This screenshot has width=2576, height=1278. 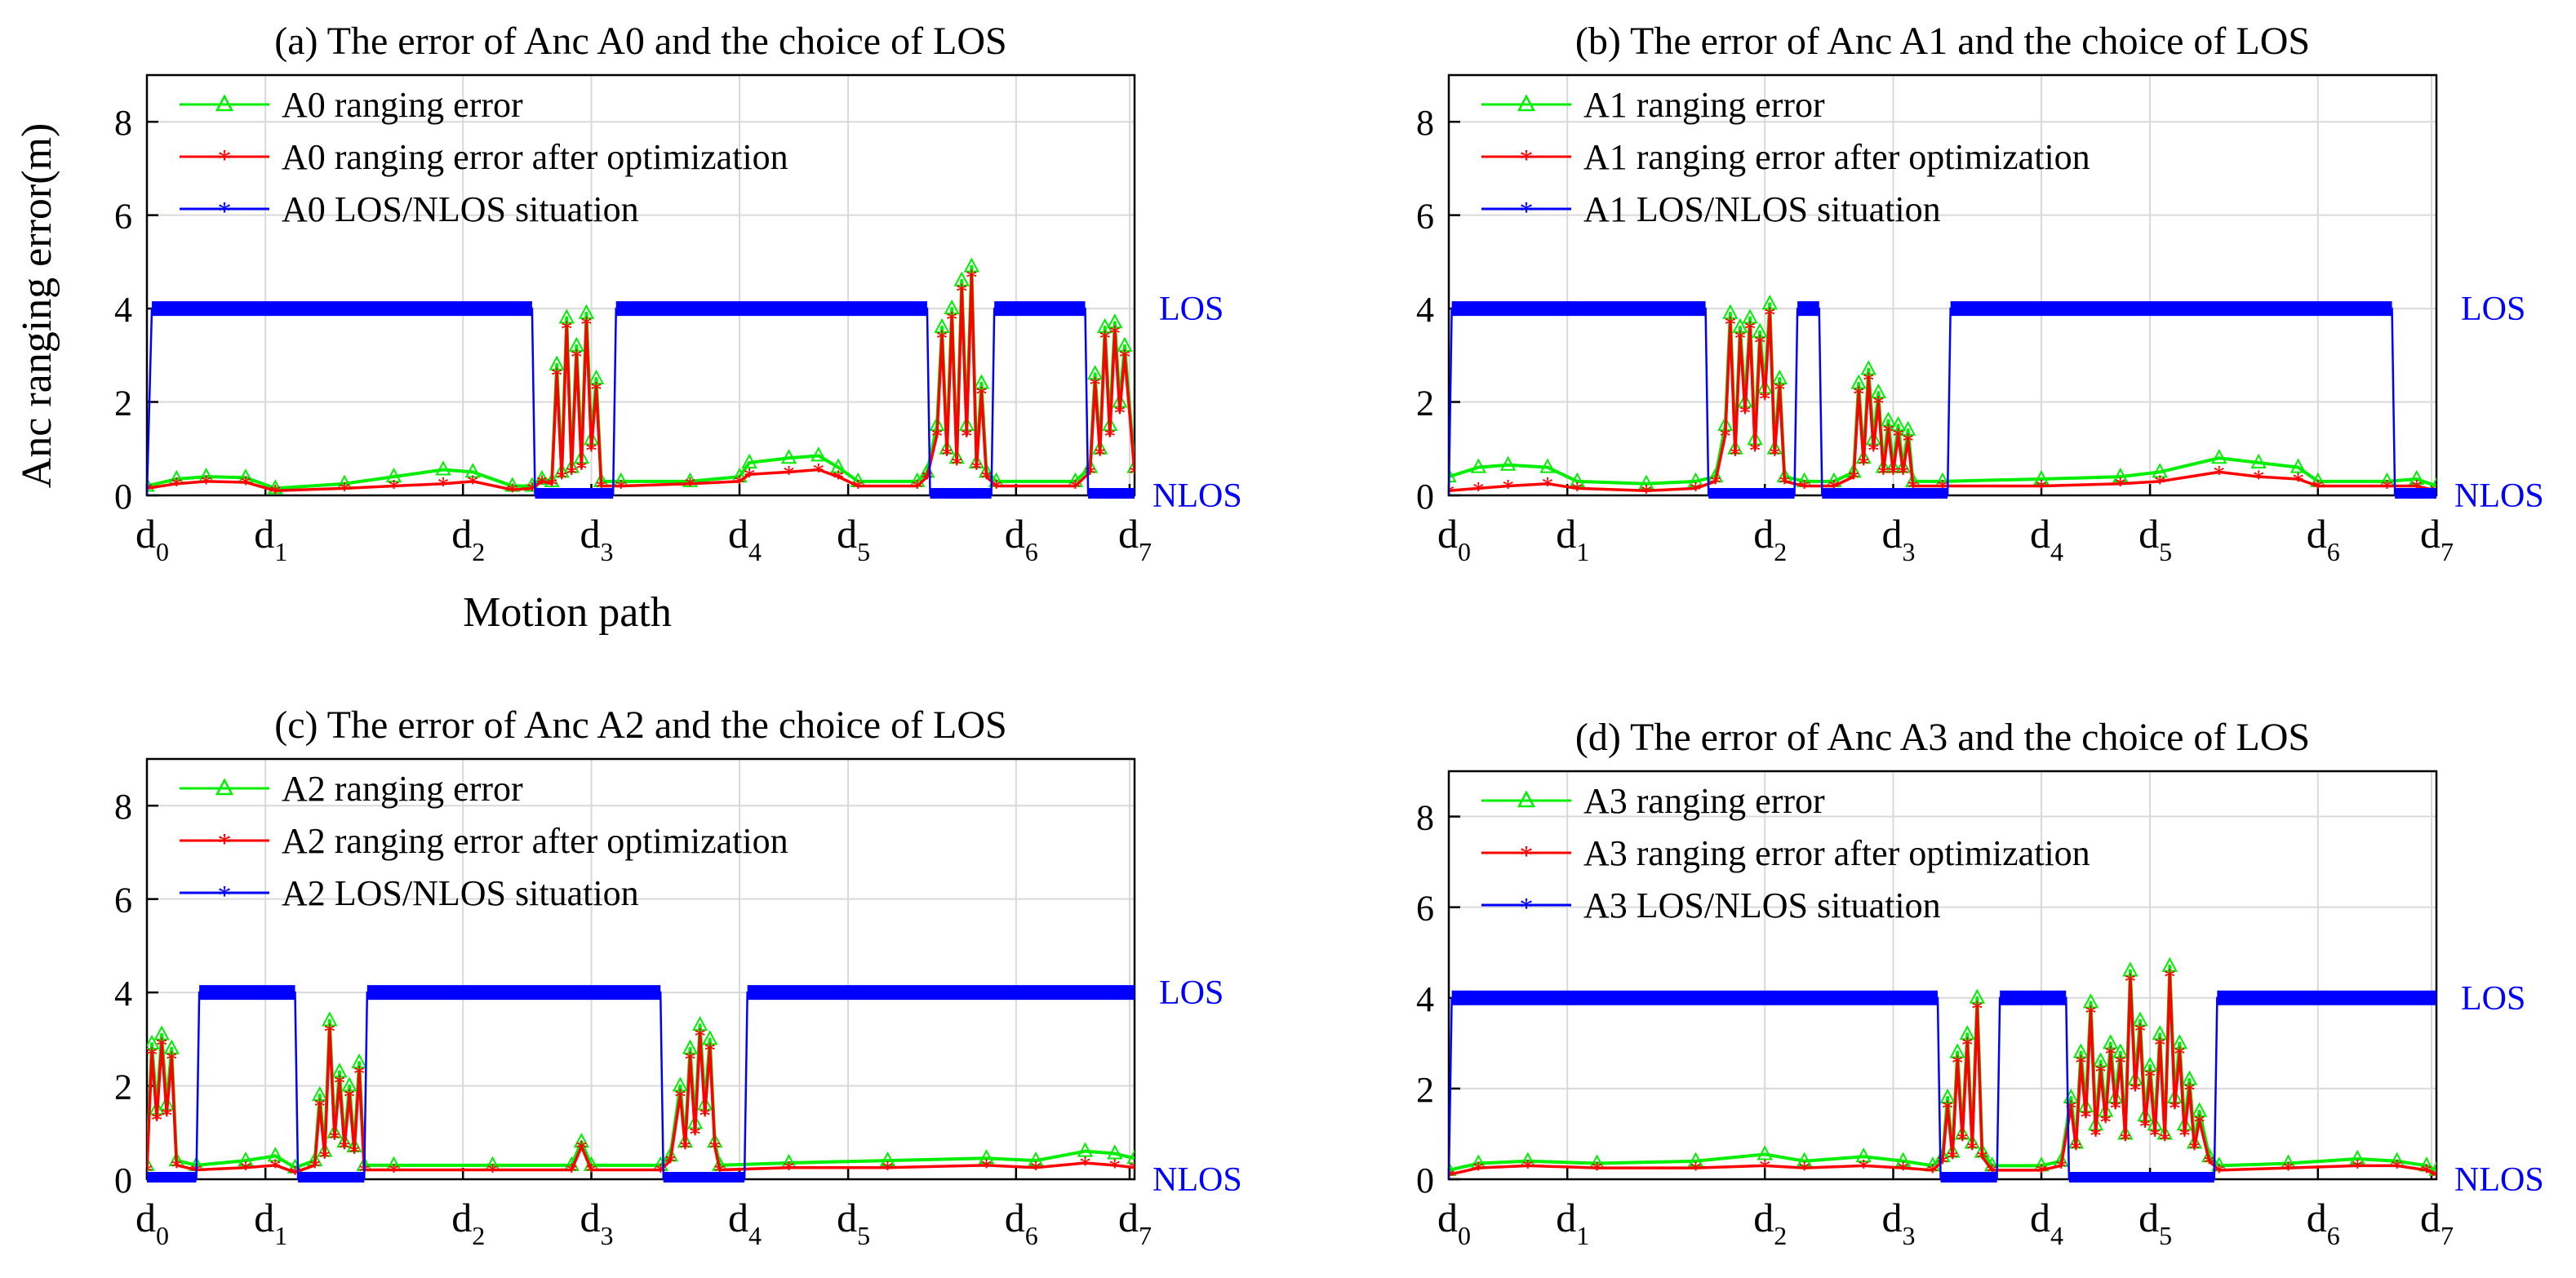 What do you see at coordinates (225, 896) in the screenshot?
I see `legend-marker: *` at bounding box center [225, 896].